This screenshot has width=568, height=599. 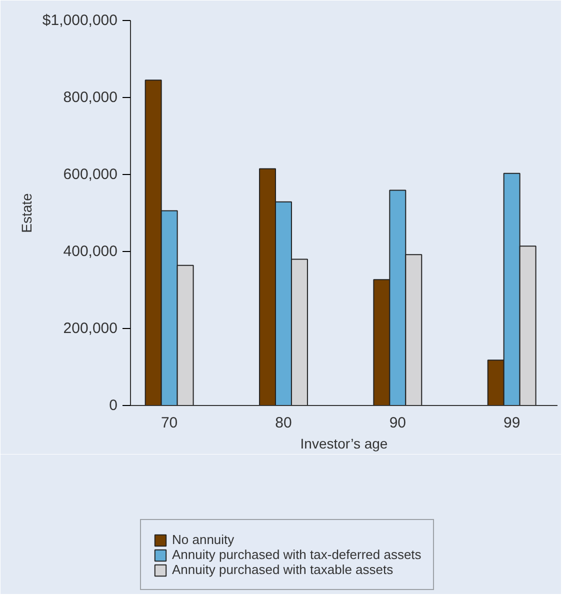 I want to click on y-tick-label: $1,000,000, so click(x=80, y=20).